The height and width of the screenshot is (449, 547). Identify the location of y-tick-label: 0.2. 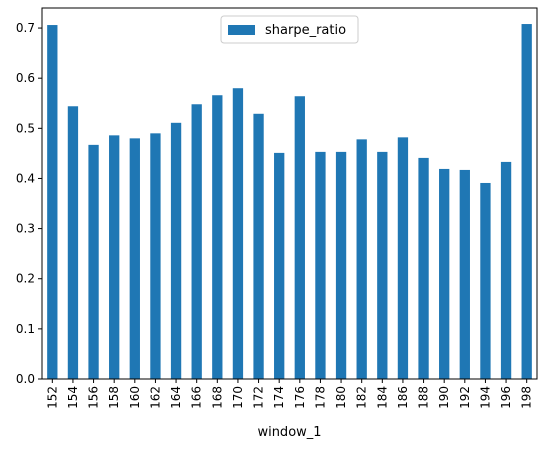
(25, 279).